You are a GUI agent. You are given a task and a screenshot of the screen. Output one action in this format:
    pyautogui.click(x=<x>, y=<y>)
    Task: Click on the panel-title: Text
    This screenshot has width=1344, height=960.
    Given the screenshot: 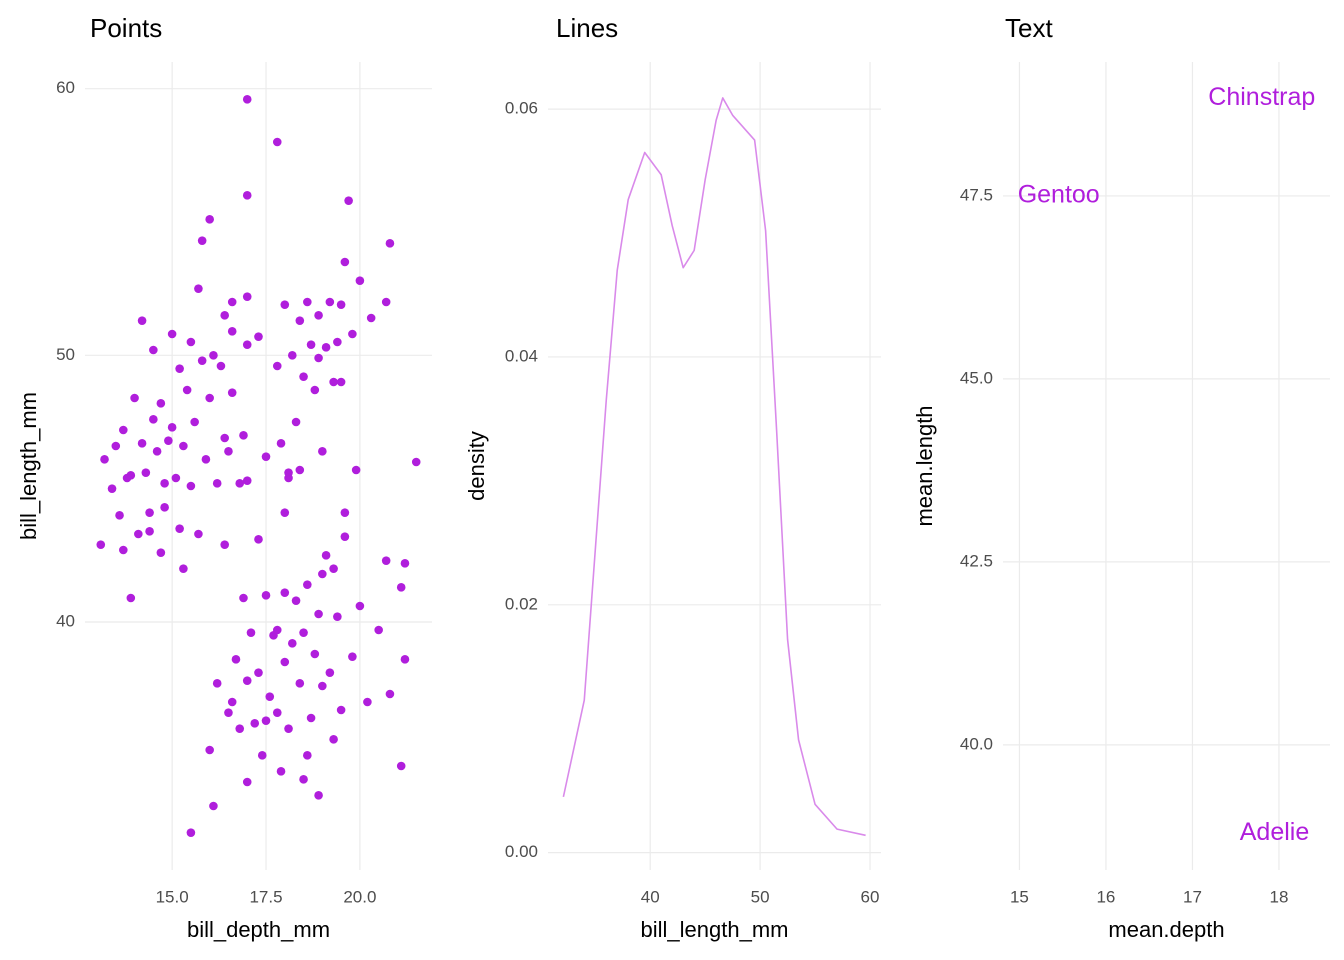 What is the action you would take?
    pyautogui.click(x=1029, y=28)
    